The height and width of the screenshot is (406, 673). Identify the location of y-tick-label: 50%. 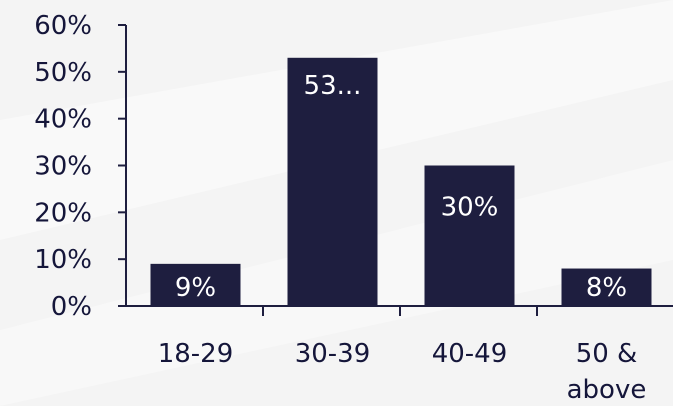
(63, 73).